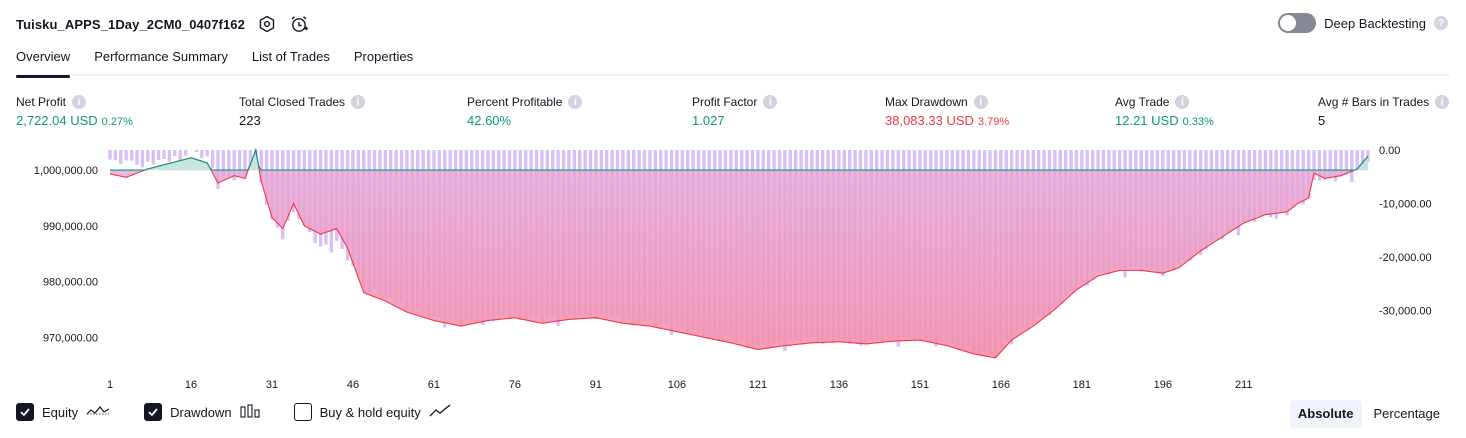  I want to click on x-axis-tick-label: 106, so click(677, 385).